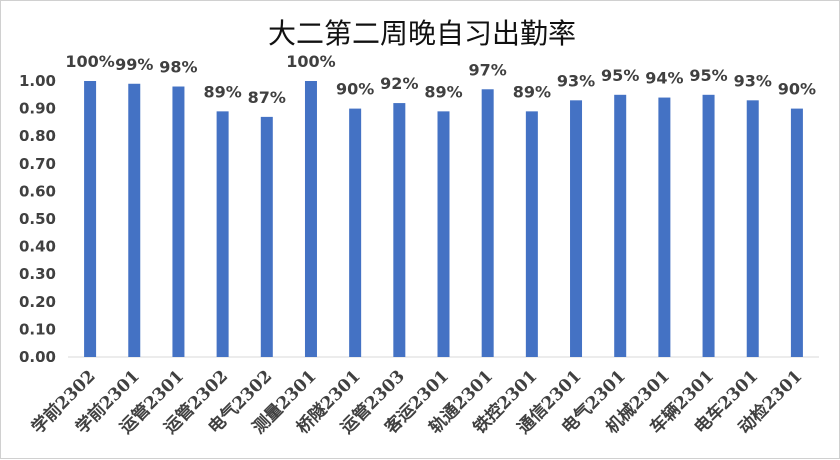 Image resolution: width=840 pixels, height=460 pixels. Describe the element at coordinates (37, 247) in the screenshot. I see `y-tick-label: 0.40` at that location.